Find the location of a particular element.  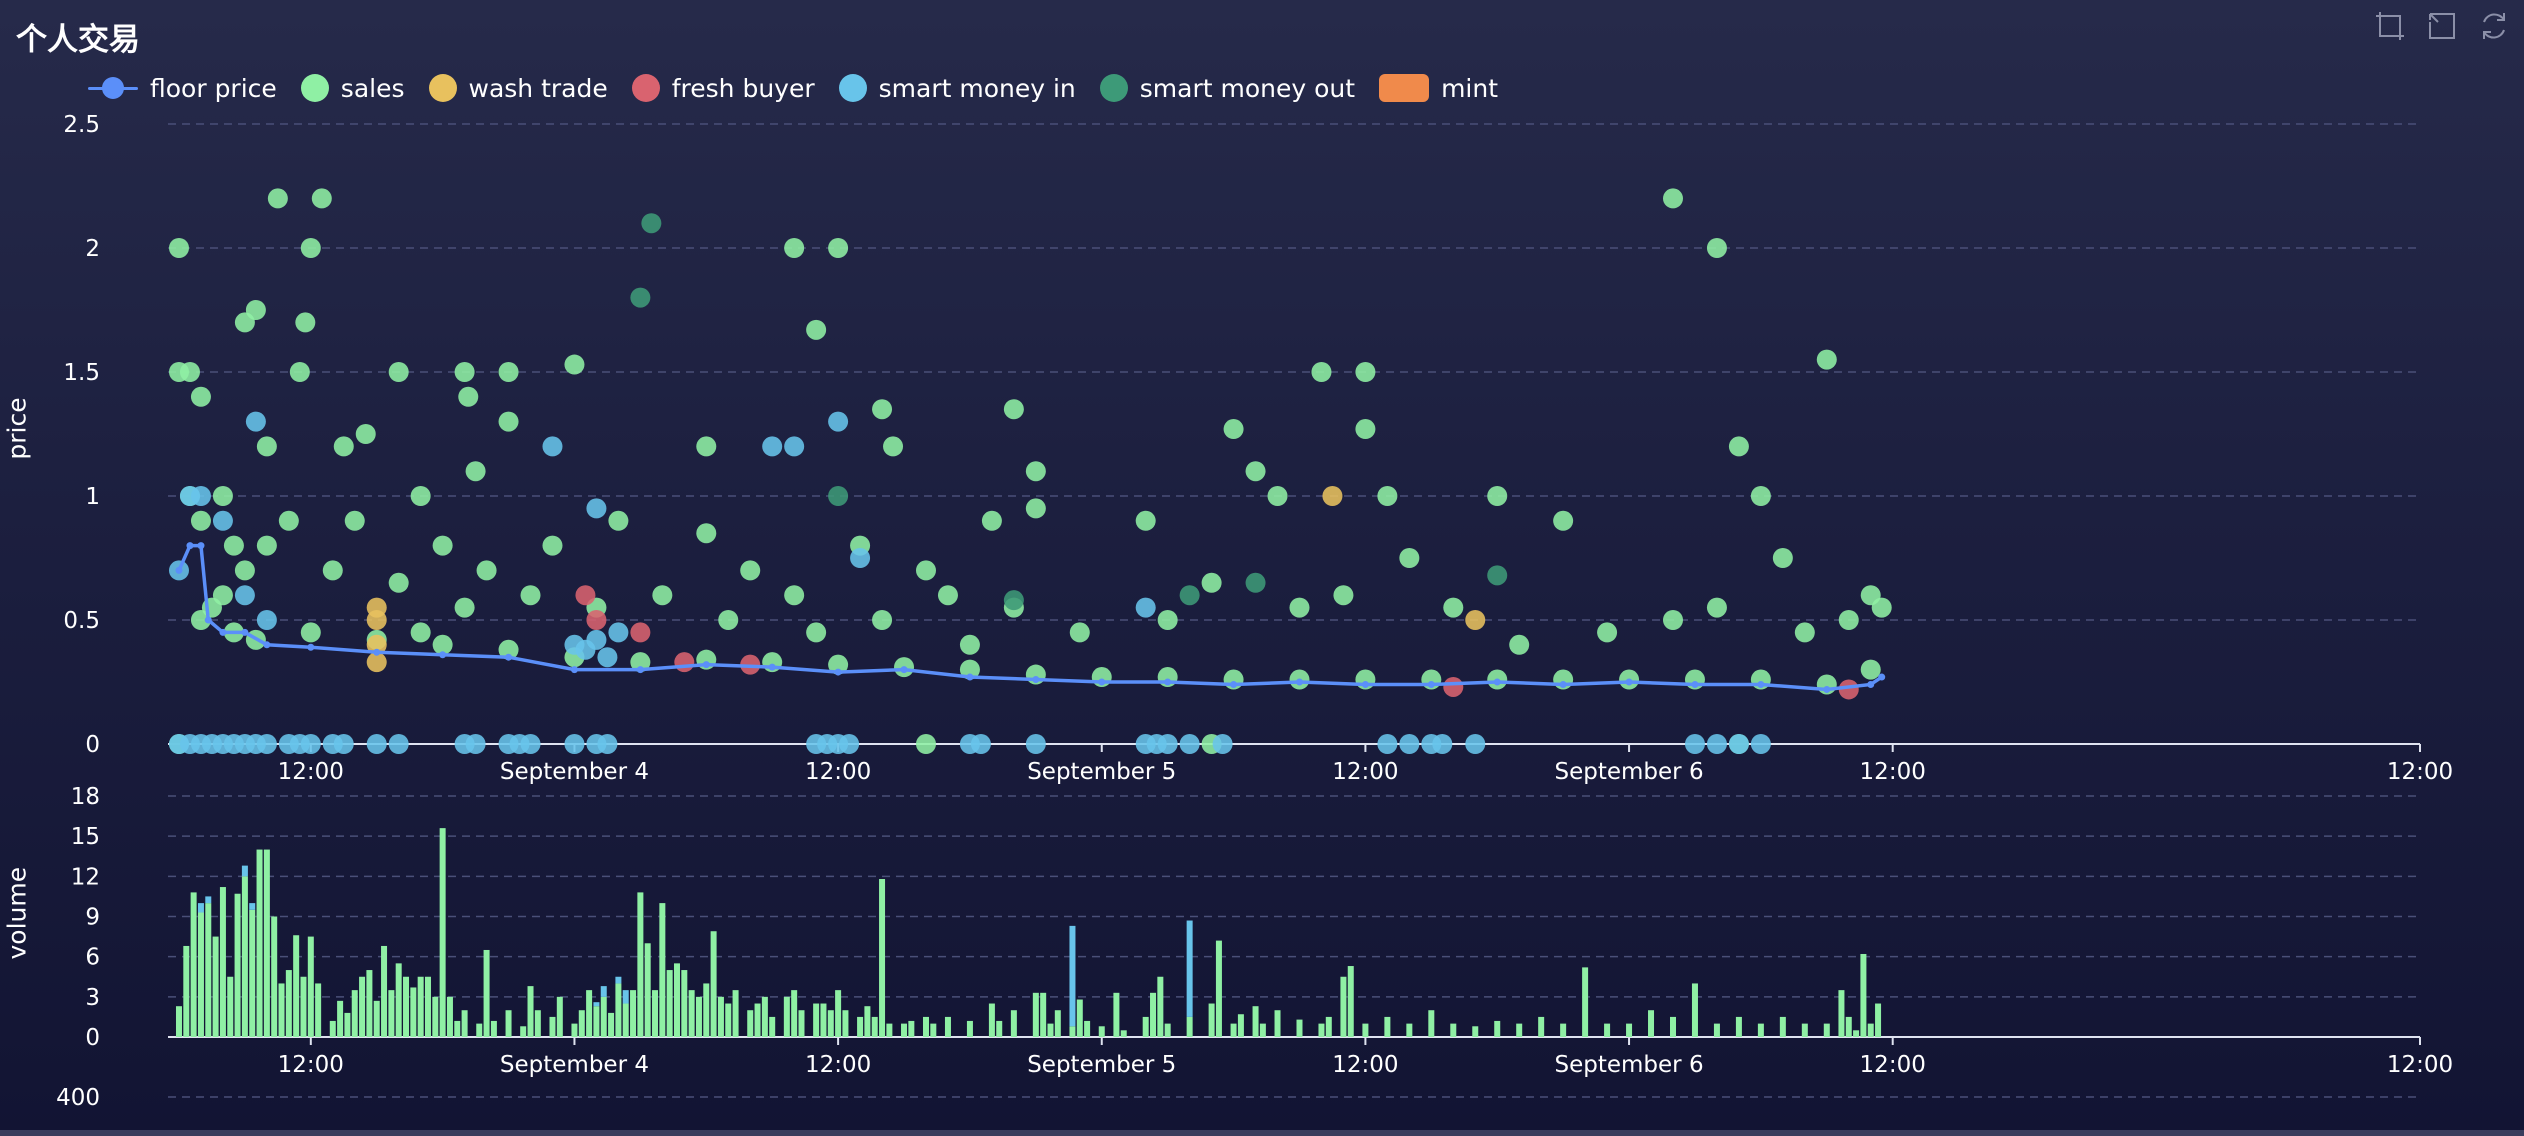

legend-item-smart-money-in: smart money in is located at coordinates (957, 88).